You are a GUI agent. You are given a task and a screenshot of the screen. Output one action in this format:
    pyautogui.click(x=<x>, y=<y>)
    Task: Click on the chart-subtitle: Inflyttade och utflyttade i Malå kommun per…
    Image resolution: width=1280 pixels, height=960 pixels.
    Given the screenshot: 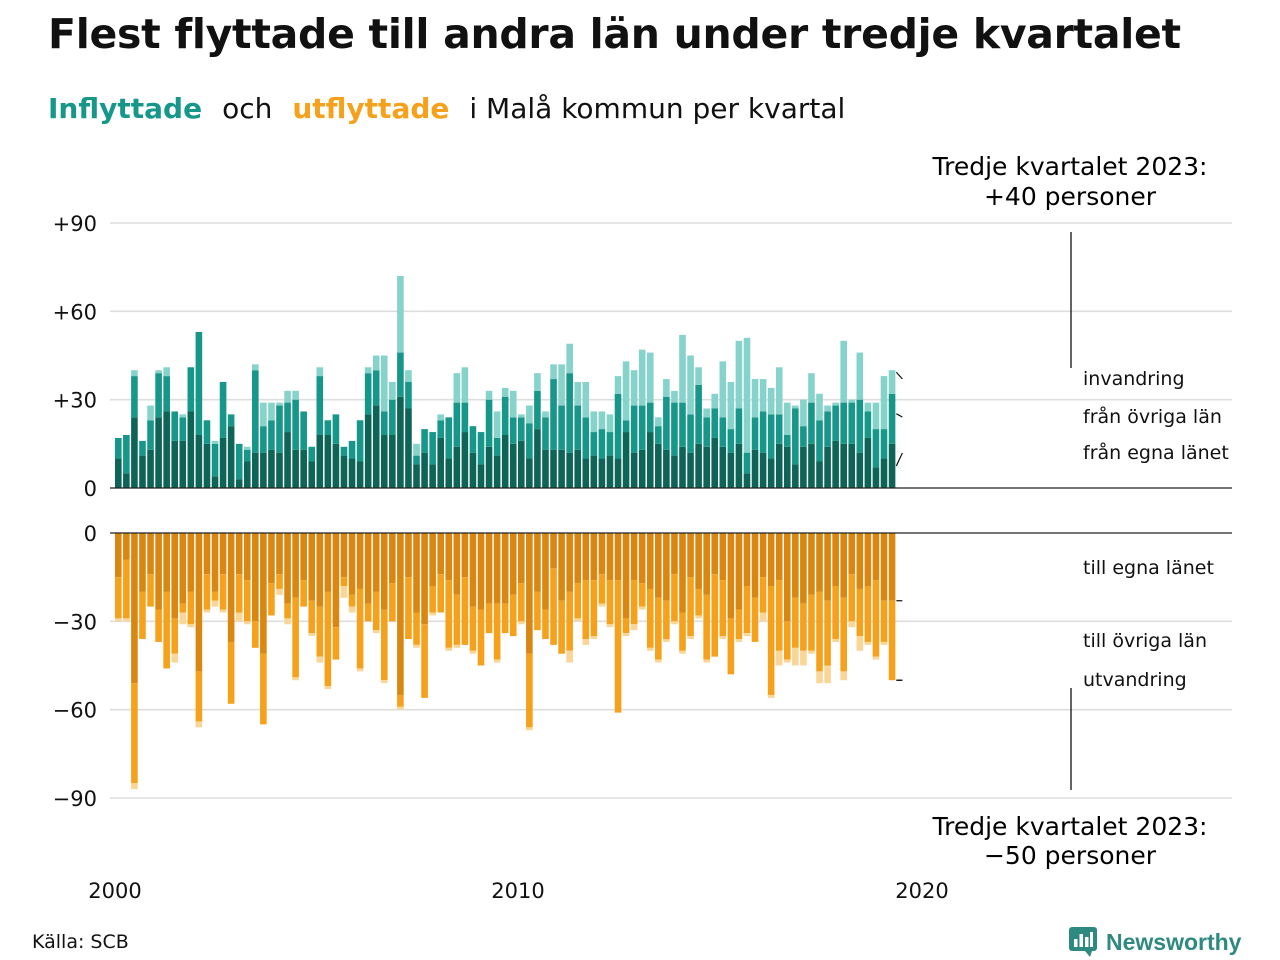 What is the action you would take?
    pyautogui.click(x=446, y=108)
    